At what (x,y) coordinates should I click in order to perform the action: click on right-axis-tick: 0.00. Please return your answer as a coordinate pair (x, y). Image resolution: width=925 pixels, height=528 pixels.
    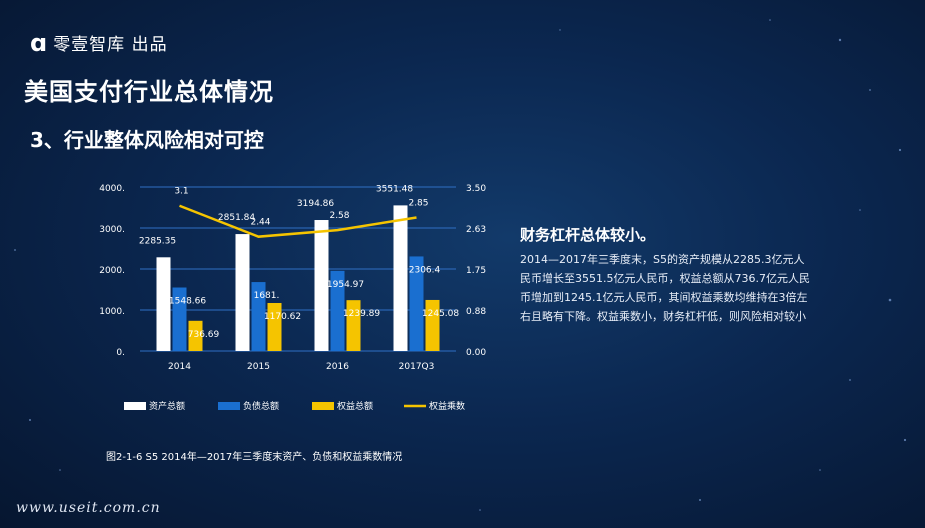
    Looking at the image, I should click on (476, 353).